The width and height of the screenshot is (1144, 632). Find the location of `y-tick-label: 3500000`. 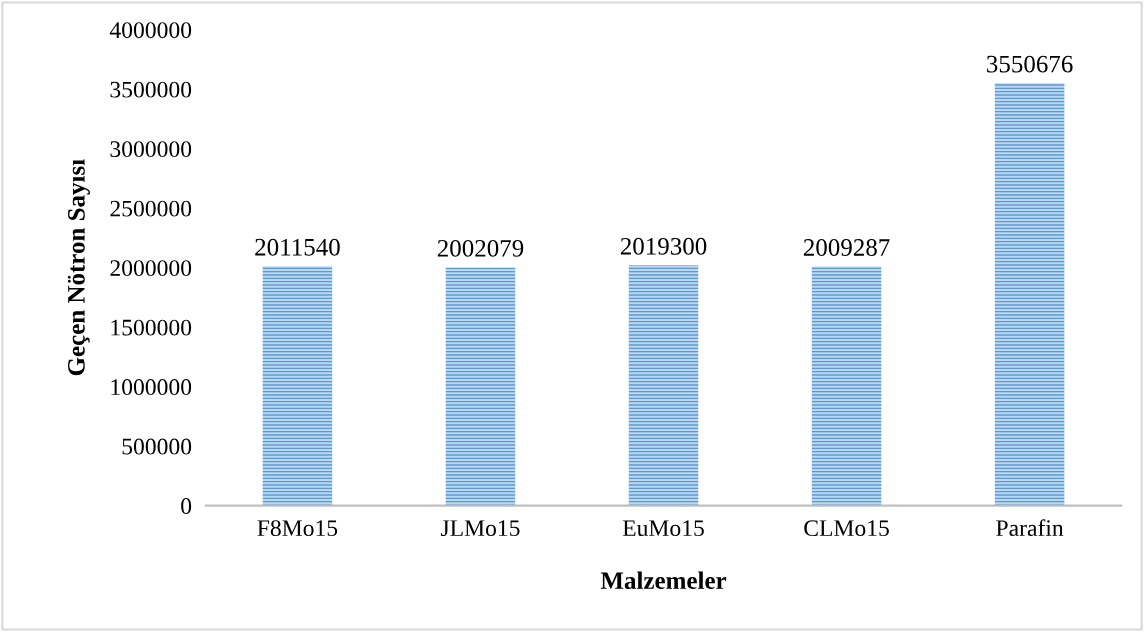

y-tick-label: 3500000 is located at coordinates (151, 89).